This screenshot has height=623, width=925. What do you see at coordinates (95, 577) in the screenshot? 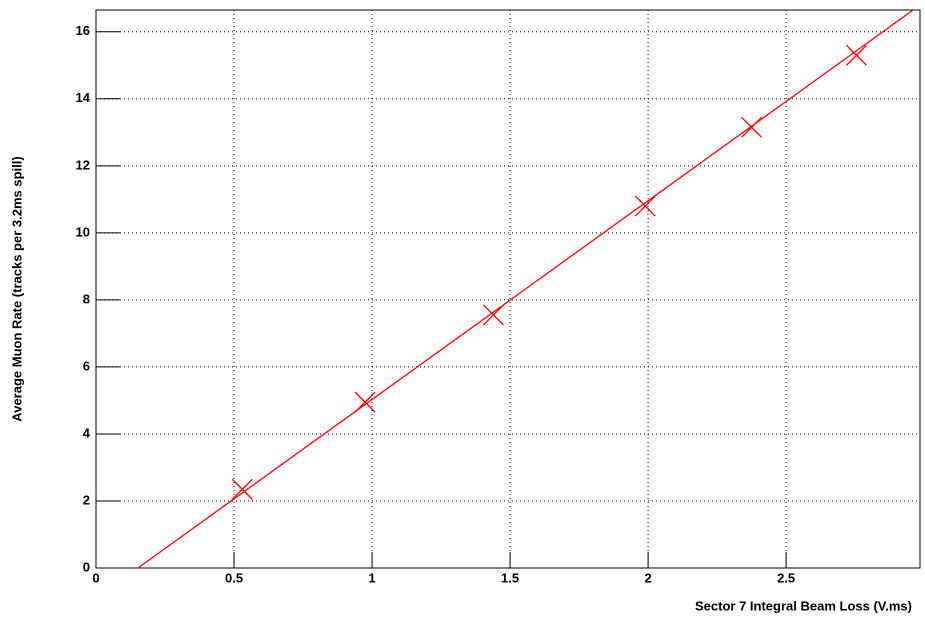
I see `x-tick-label: 0` at bounding box center [95, 577].